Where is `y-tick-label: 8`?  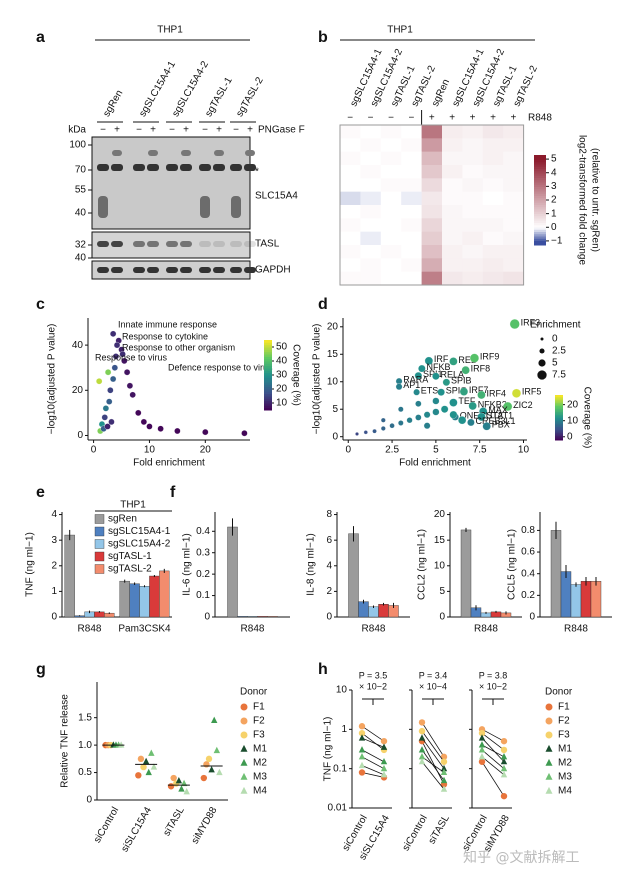 y-tick-label: 8 is located at coordinates (329, 514).